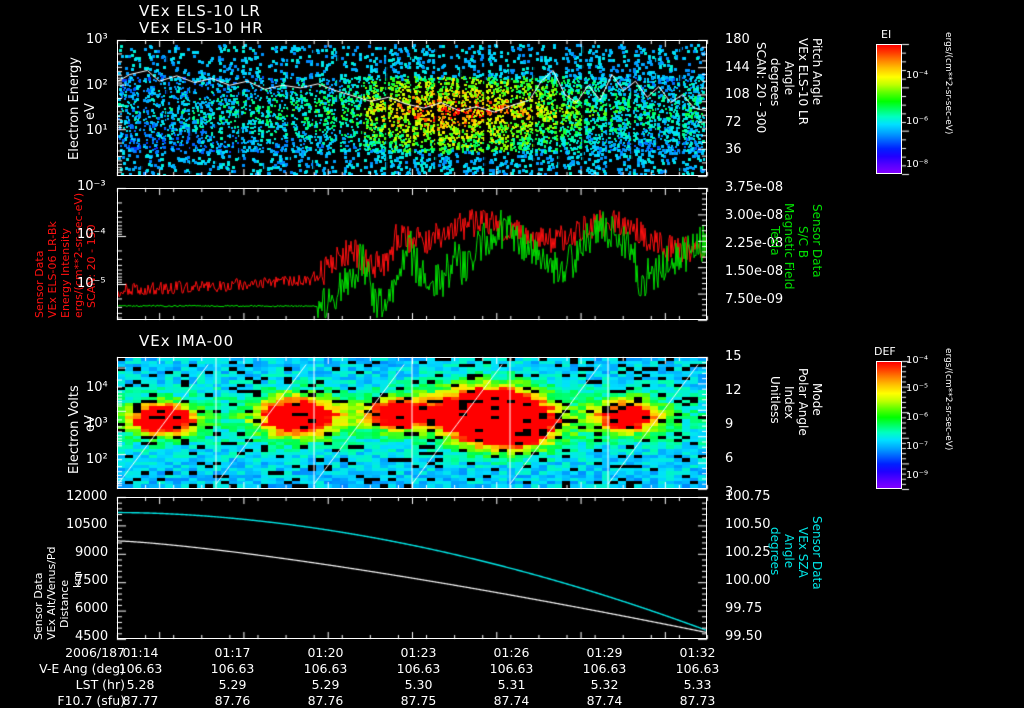 This screenshot has width=1024, height=708. I want to click on panel4-plot-area, so click(412, 568).